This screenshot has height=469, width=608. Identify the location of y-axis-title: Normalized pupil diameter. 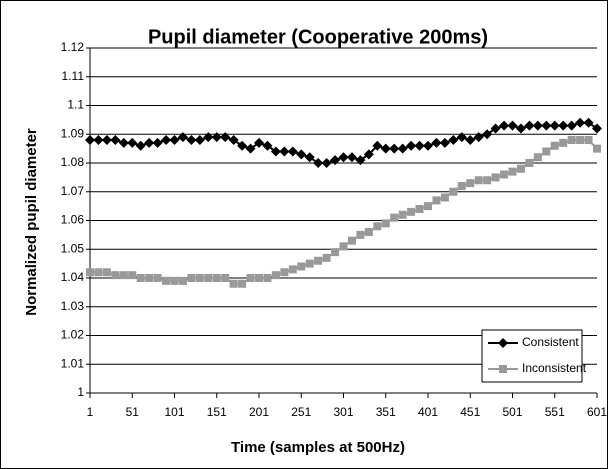
(31, 222).